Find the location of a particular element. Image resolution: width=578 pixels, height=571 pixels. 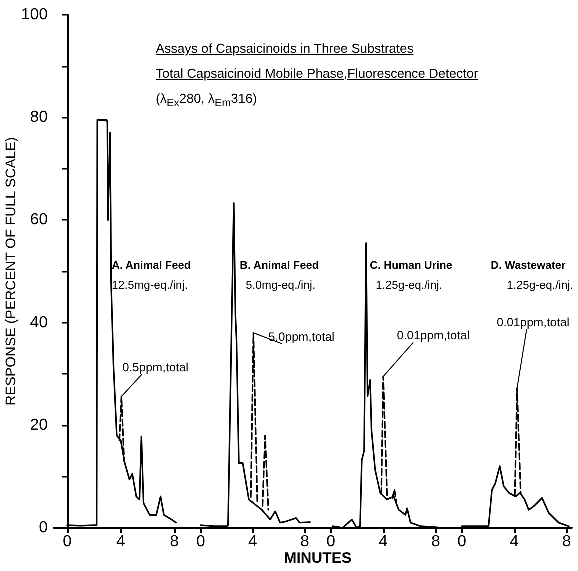

text: 5.0mg-eq./inj. is located at coordinates (281, 286).